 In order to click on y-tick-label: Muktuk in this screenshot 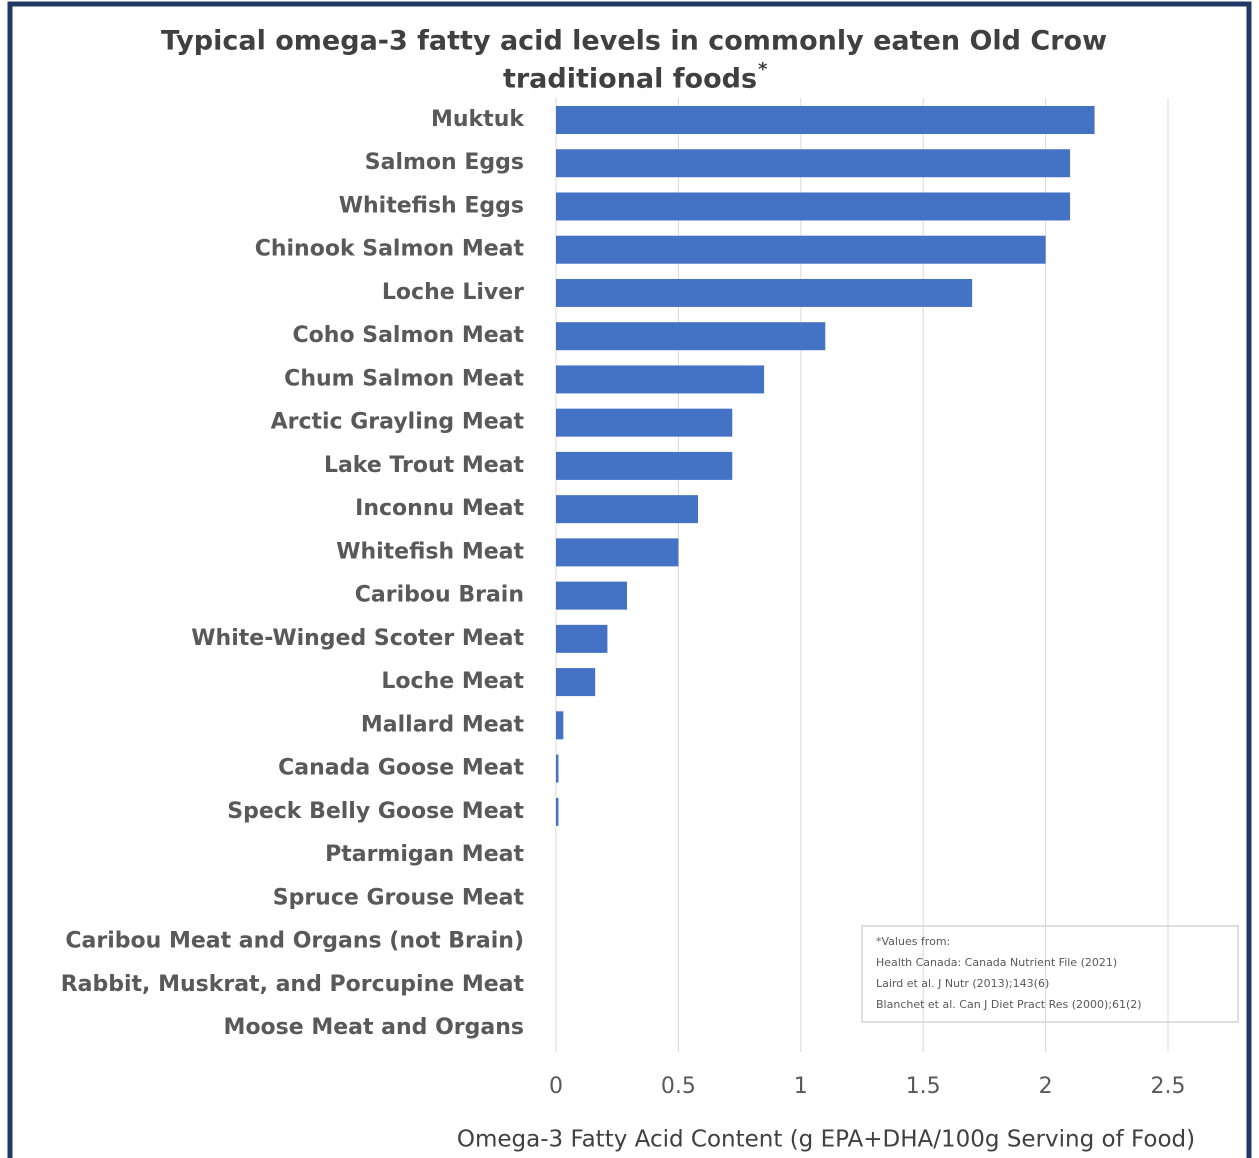, I will do `click(478, 119)`.